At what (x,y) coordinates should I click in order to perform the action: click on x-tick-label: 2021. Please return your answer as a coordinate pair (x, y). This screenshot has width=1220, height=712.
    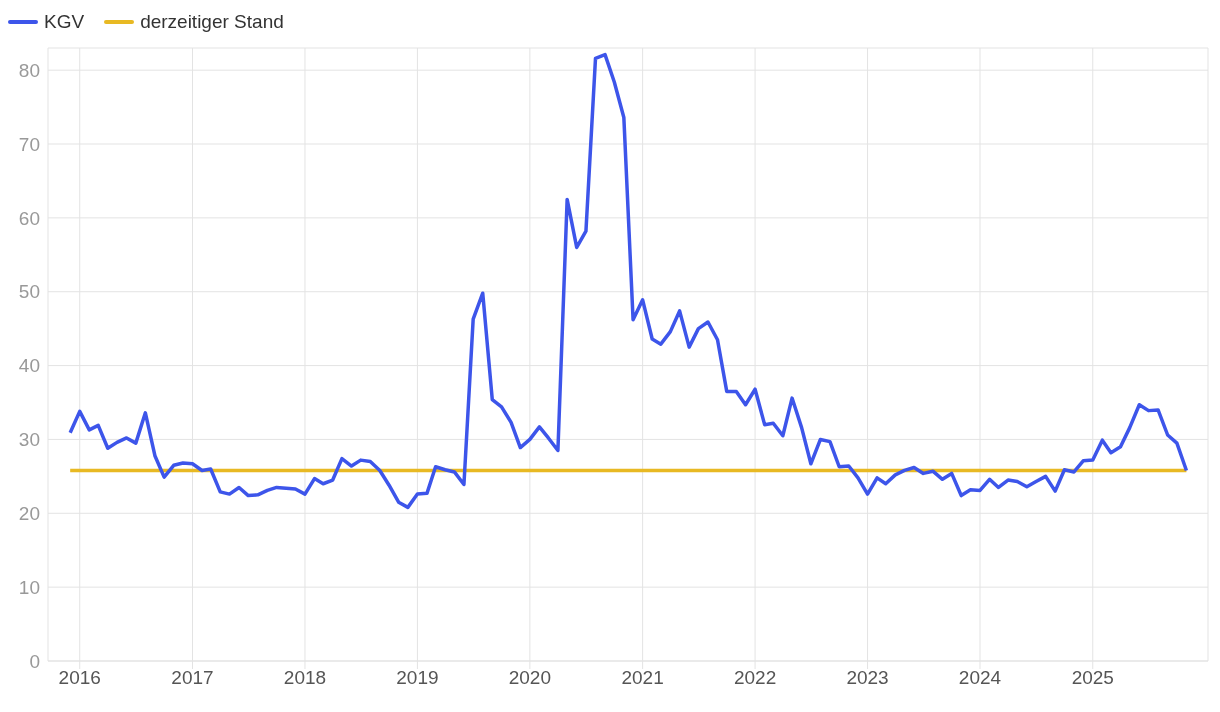
    Looking at the image, I should click on (642, 678).